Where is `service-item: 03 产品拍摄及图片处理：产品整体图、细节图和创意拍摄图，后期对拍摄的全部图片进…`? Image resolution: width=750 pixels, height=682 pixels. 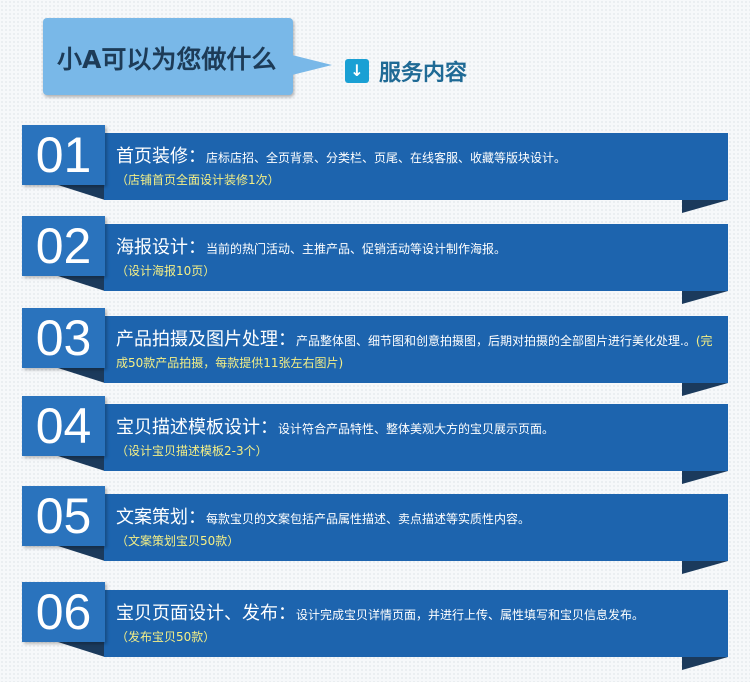
service-item: 03 产品拍摄及图片处理：产品整体图、细节图和创意拍摄图，后期对拍摄的全部图片进… is located at coordinates (375, 353).